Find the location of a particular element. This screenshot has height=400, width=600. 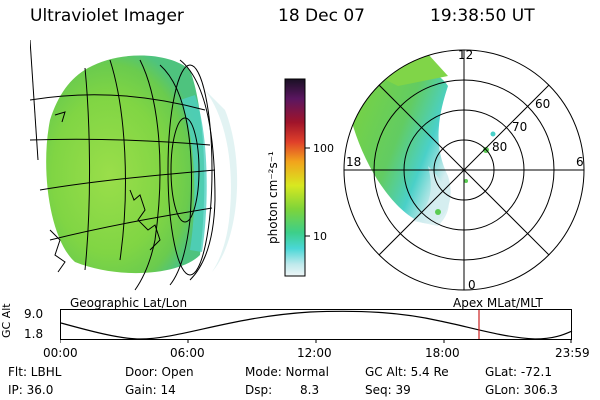

mlt-label-6: 6 is located at coordinates (580, 162).